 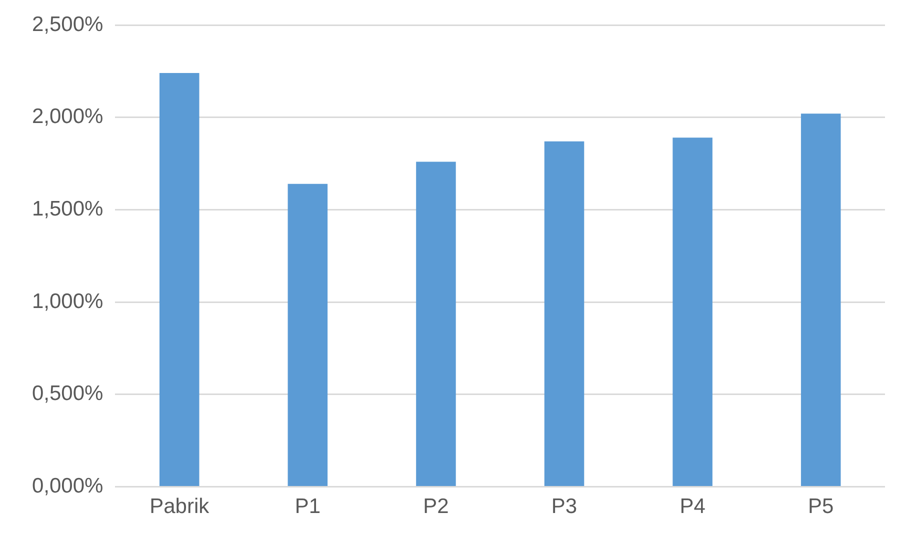 I want to click on y-tick-label: 1,500%, so click(x=68, y=209).